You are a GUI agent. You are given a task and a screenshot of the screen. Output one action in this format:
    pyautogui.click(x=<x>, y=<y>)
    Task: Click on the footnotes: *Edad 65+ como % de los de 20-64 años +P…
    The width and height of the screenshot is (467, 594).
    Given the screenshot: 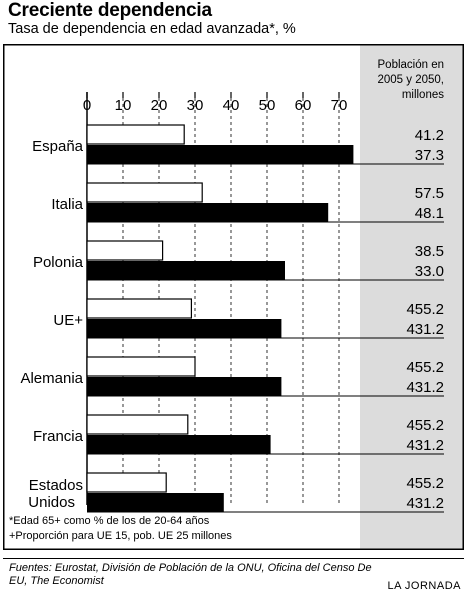 What is the action you would take?
    pyautogui.click(x=120, y=529)
    